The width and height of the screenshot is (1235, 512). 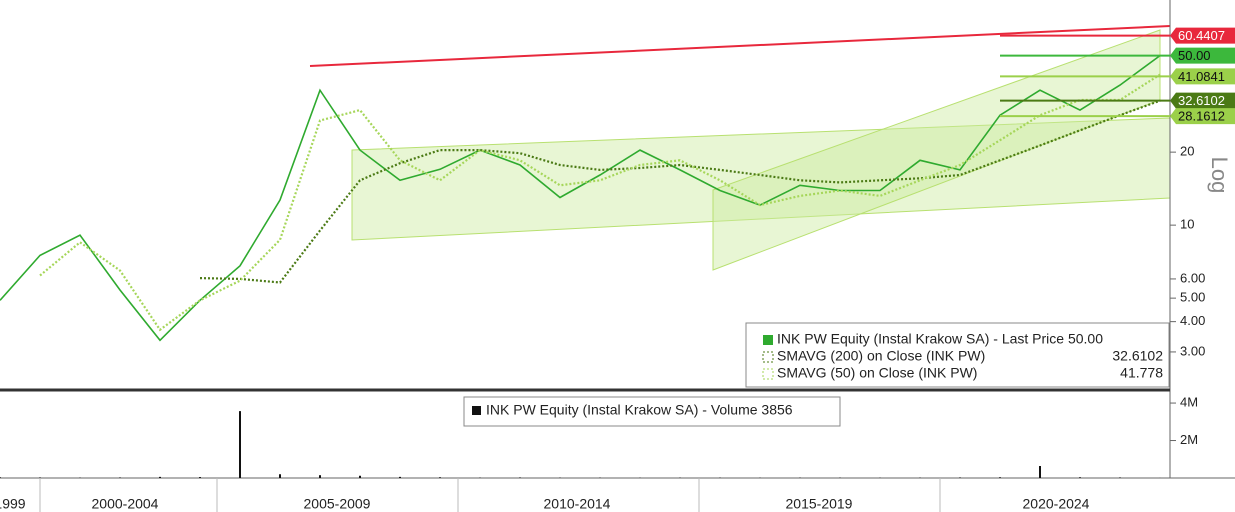 I want to click on x-tick-label: 1999, so click(x=13, y=504).